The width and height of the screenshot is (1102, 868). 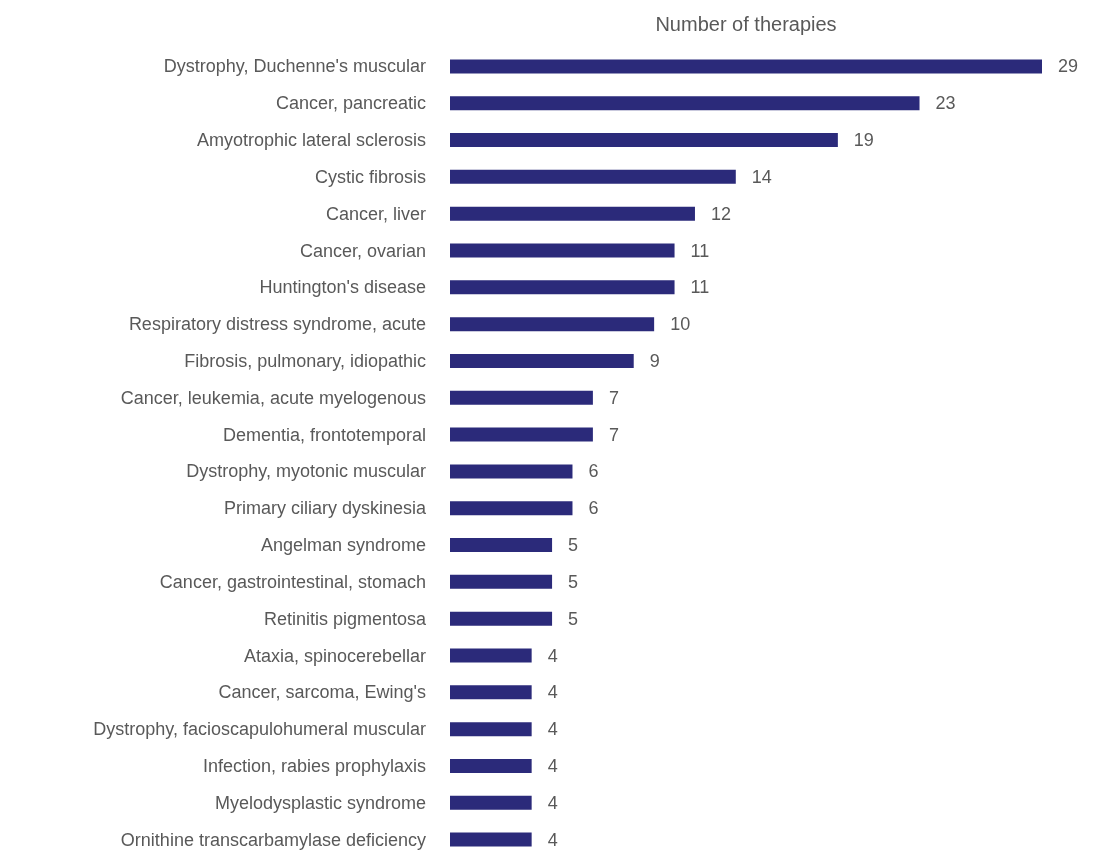 What do you see at coordinates (370, 176) in the screenshot?
I see `y-tick-label: Cystic fibrosis` at bounding box center [370, 176].